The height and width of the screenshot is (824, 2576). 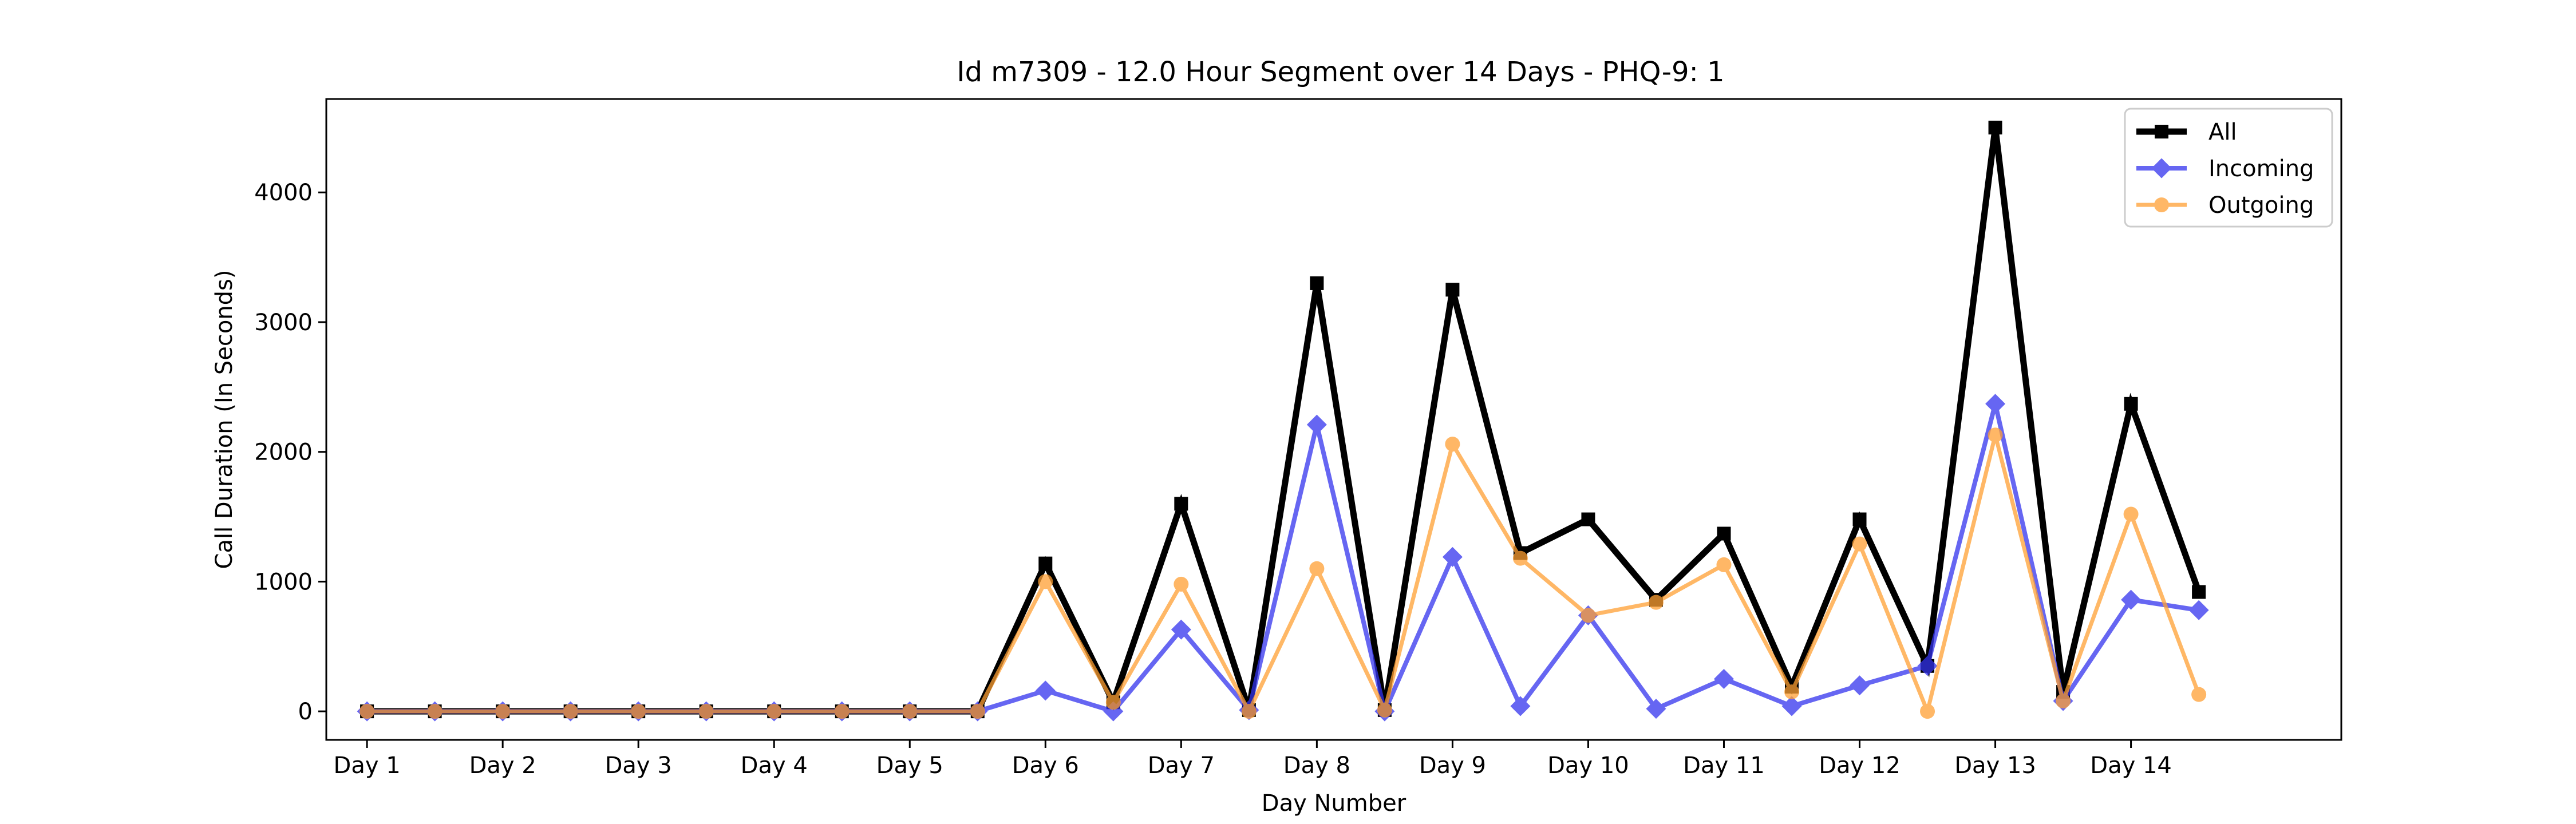 I want to click on y-tick-label: 1000, so click(x=283, y=582).